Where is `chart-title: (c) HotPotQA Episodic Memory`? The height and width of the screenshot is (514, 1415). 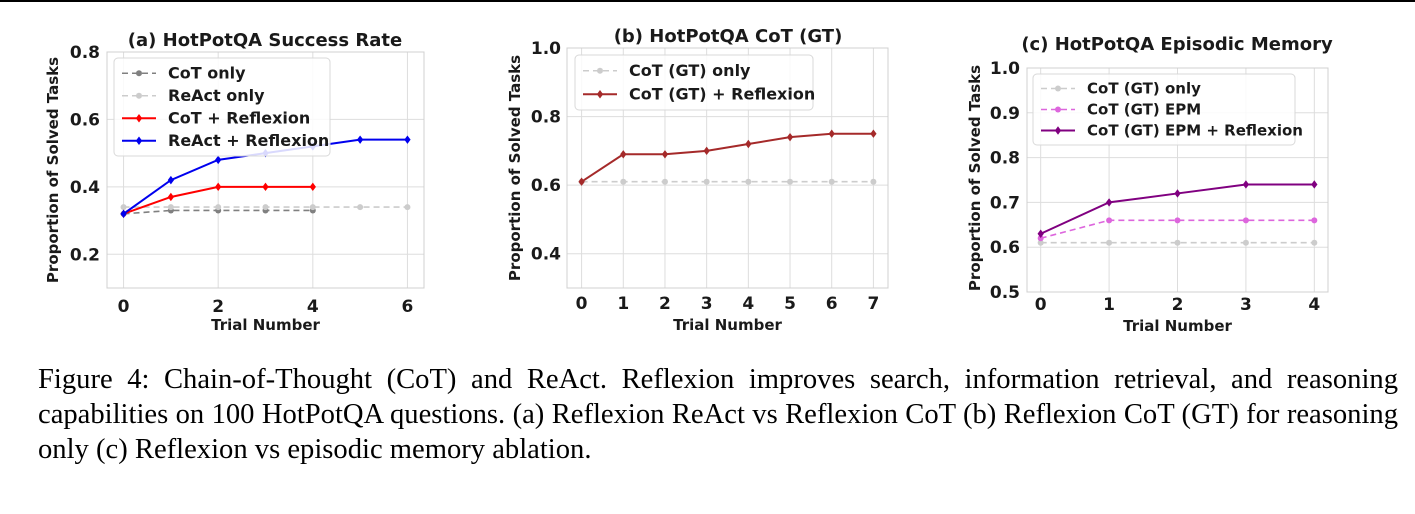
chart-title: (c) HotPotQA Episodic Memory is located at coordinates (1177, 44).